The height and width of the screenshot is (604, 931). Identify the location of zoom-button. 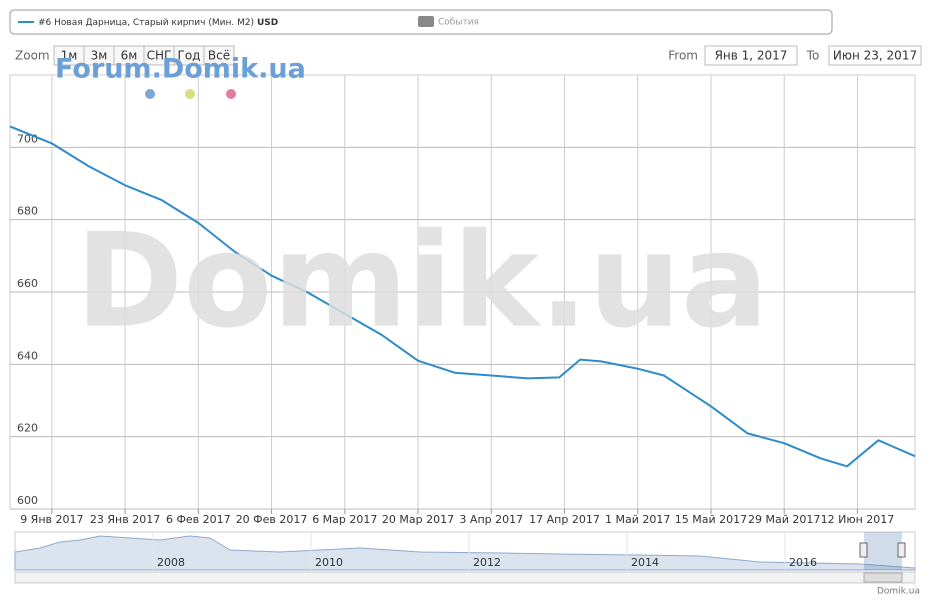
(219, 55).